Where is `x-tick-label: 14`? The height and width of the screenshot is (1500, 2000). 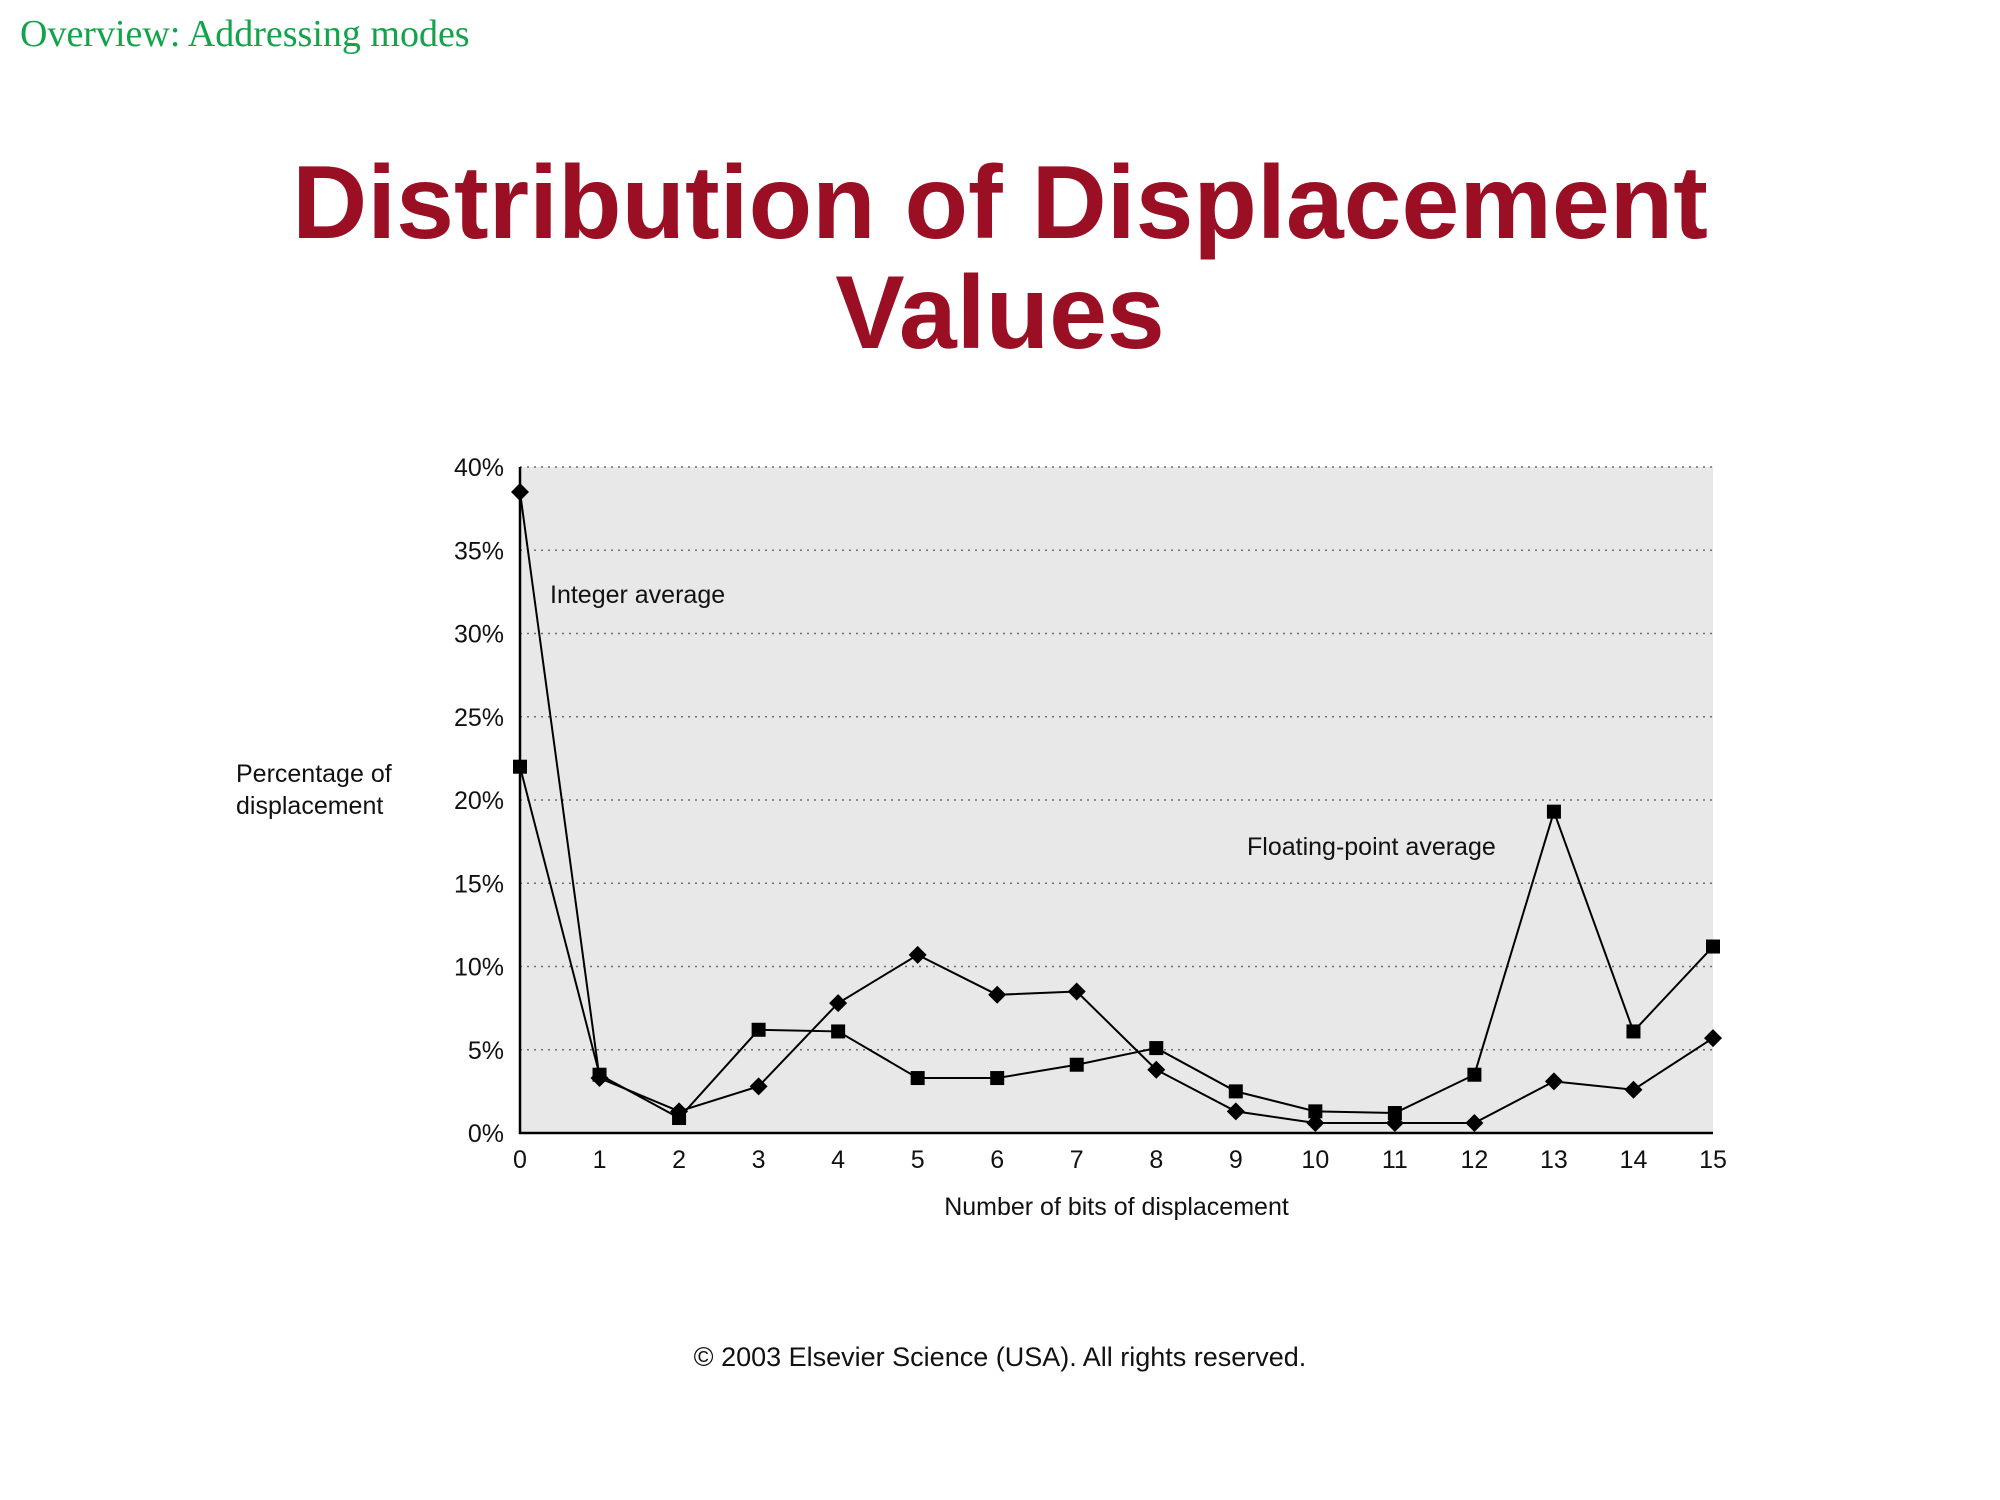
x-tick-label: 14 is located at coordinates (1634, 1160).